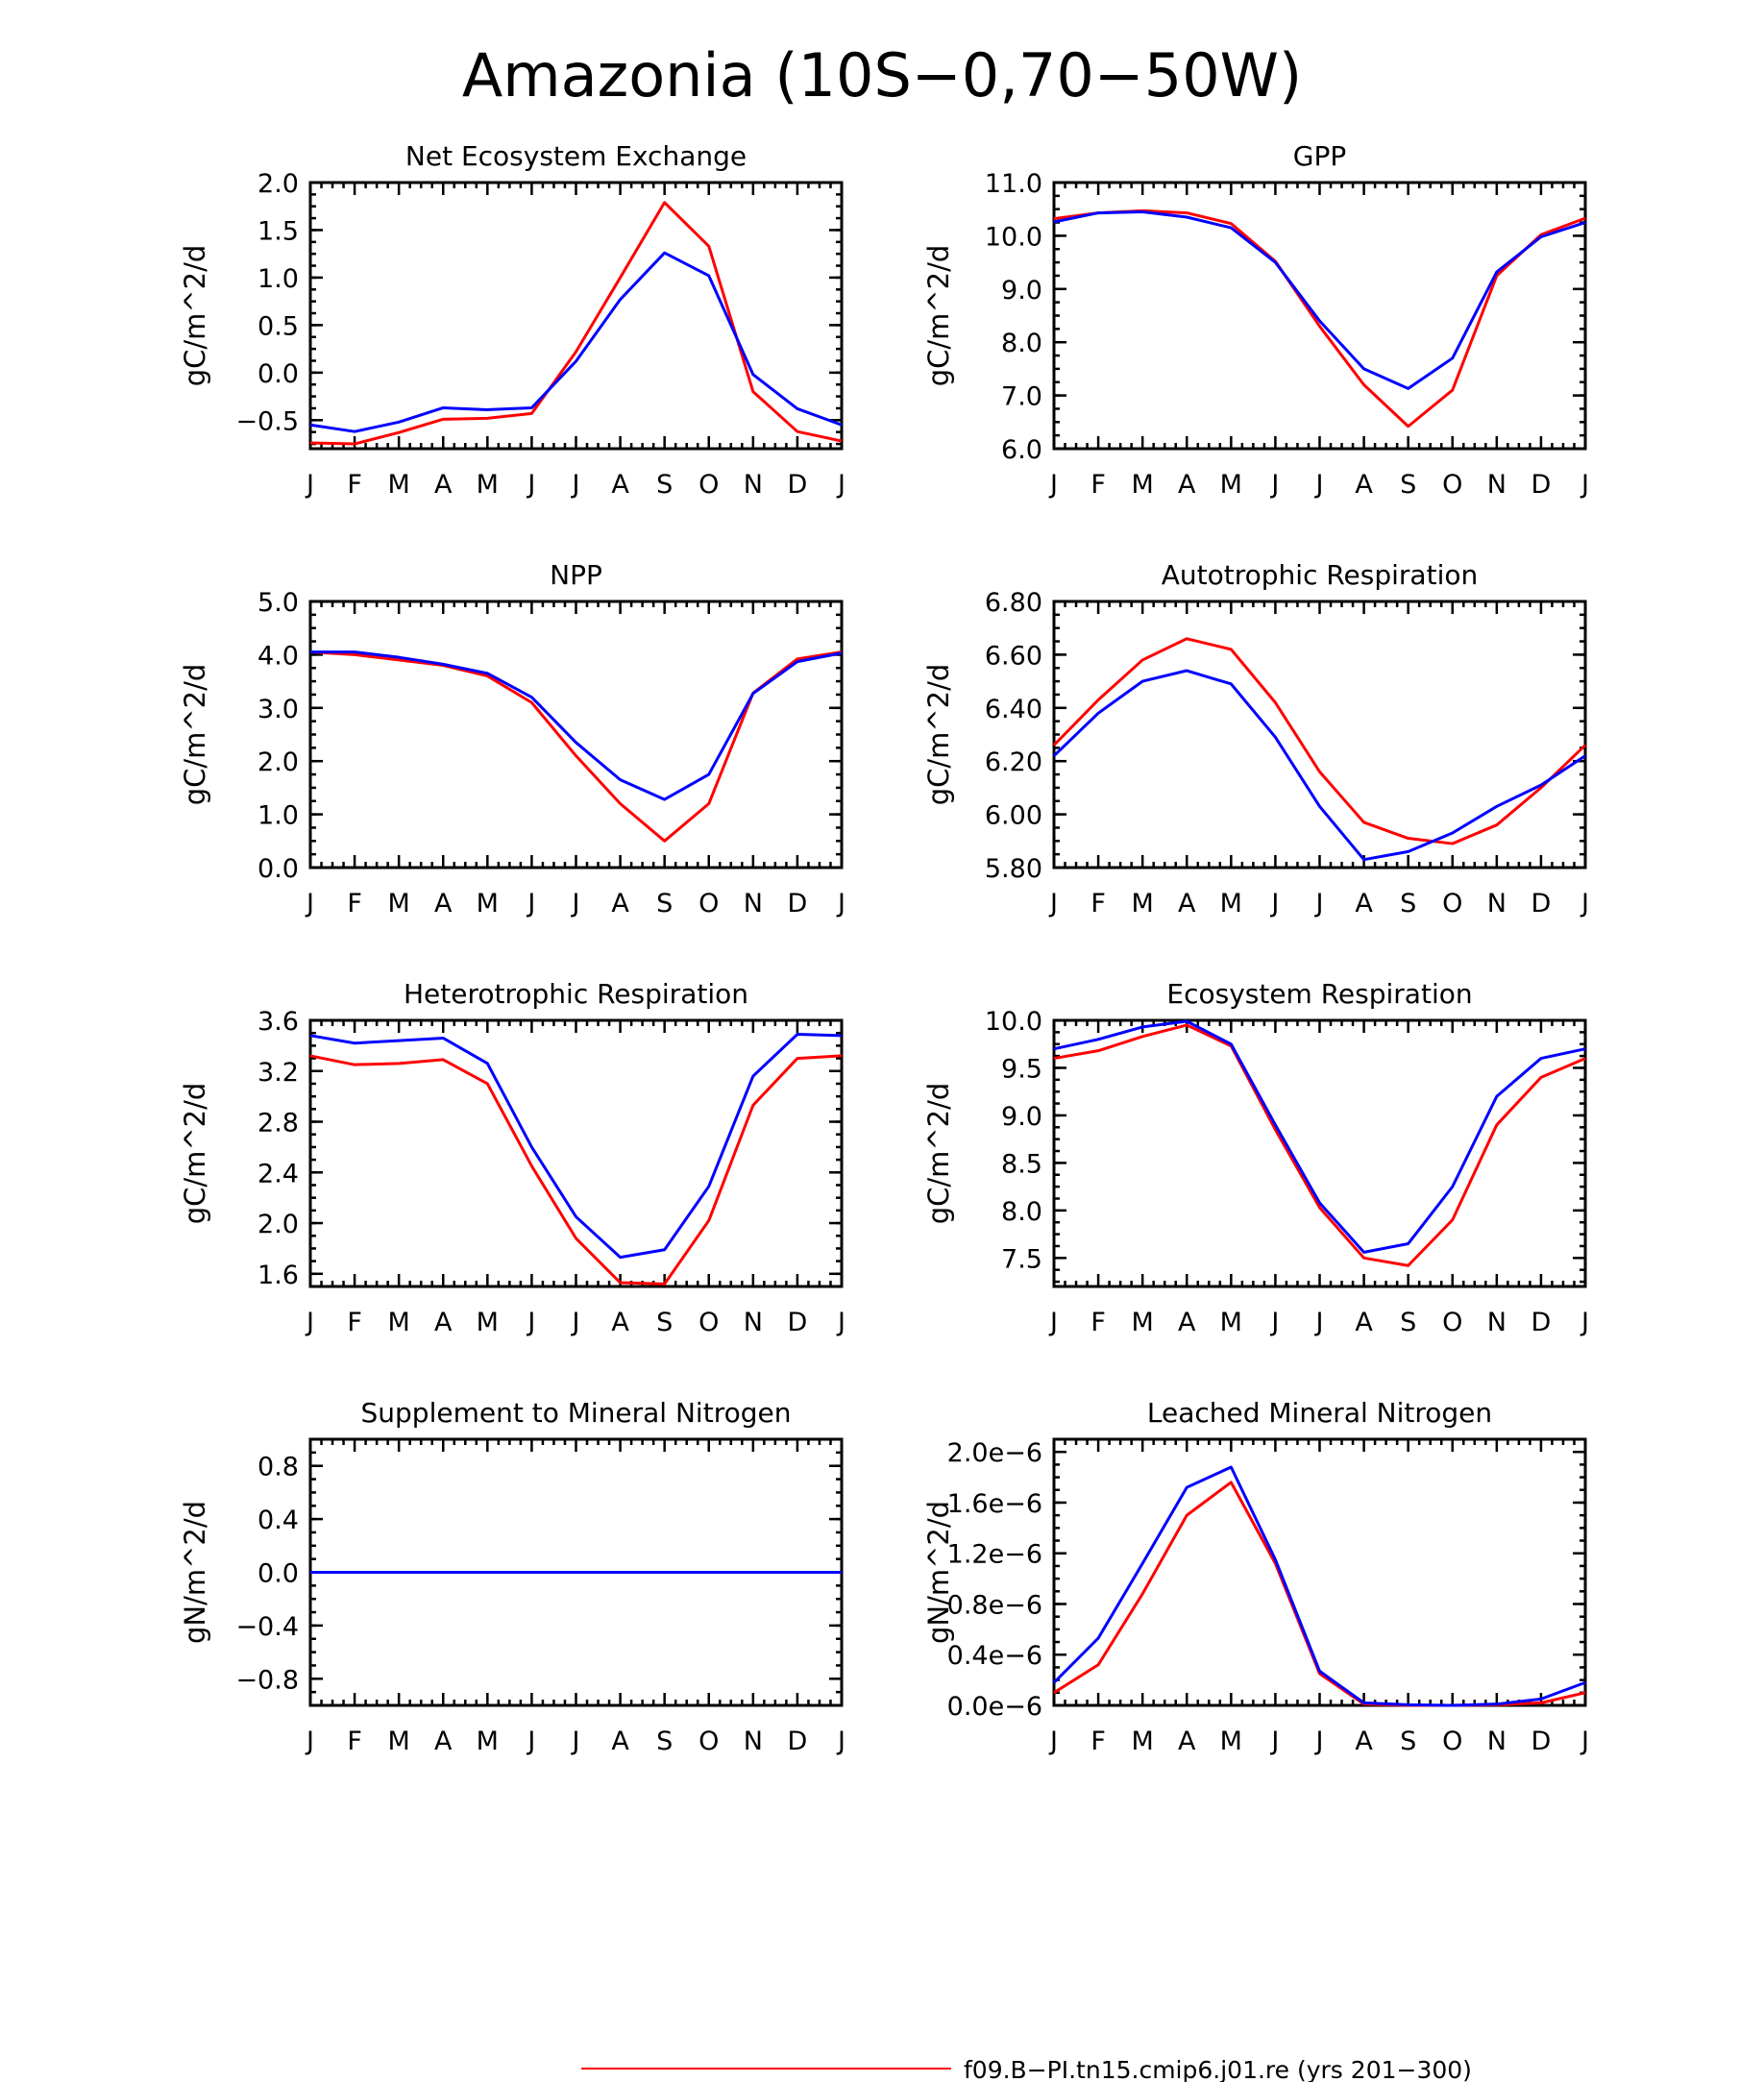 The height and width of the screenshot is (2082, 1764). Describe the element at coordinates (995, 1656) in the screenshot. I see `y-tick-label: 0.4e−6` at that location.